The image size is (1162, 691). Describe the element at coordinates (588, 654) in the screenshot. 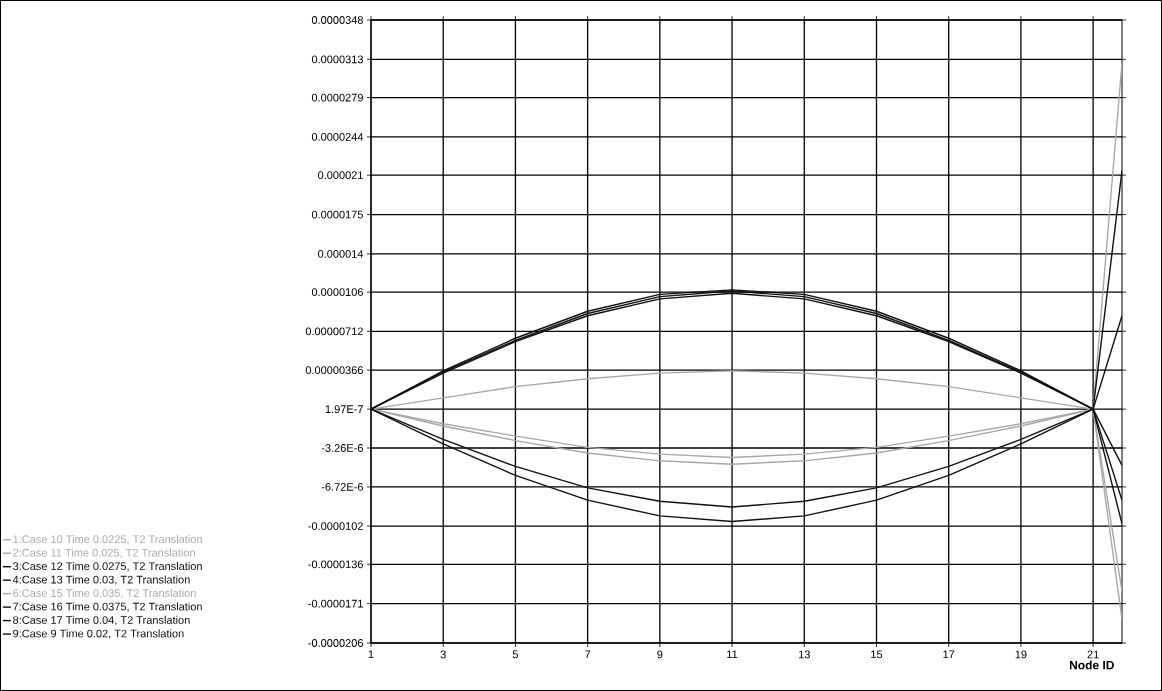

I see `x-tick-label: 7` at that location.